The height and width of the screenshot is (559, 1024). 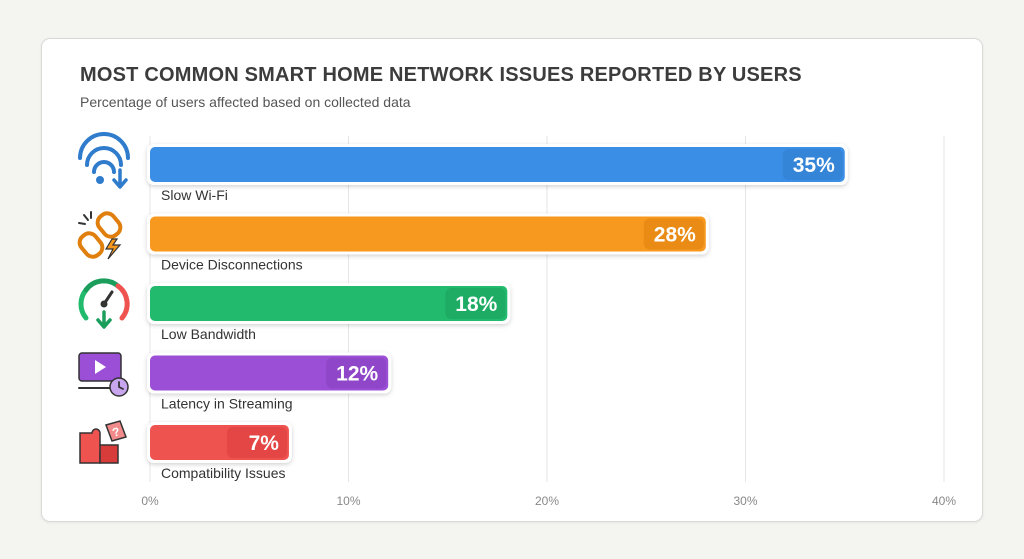 What do you see at coordinates (348, 501) in the screenshot?
I see `x-tick-label: 10%` at bounding box center [348, 501].